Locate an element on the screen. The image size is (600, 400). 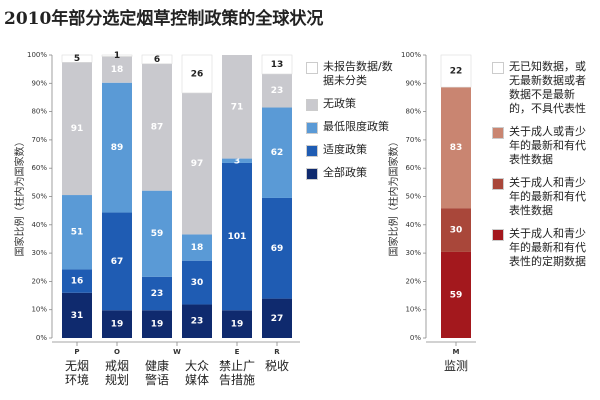
letter-label: W is located at coordinates (177, 352).